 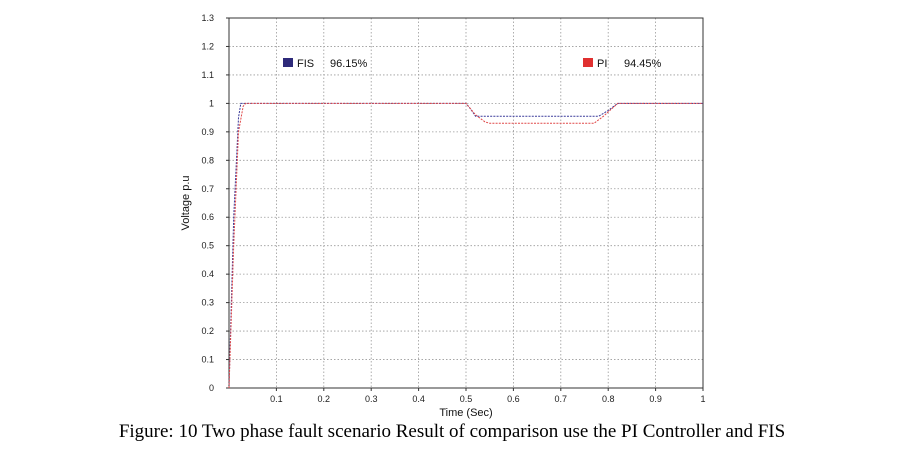 What do you see at coordinates (418, 399) in the screenshot?
I see `x-tick-label: 0.4` at bounding box center [418, 399].